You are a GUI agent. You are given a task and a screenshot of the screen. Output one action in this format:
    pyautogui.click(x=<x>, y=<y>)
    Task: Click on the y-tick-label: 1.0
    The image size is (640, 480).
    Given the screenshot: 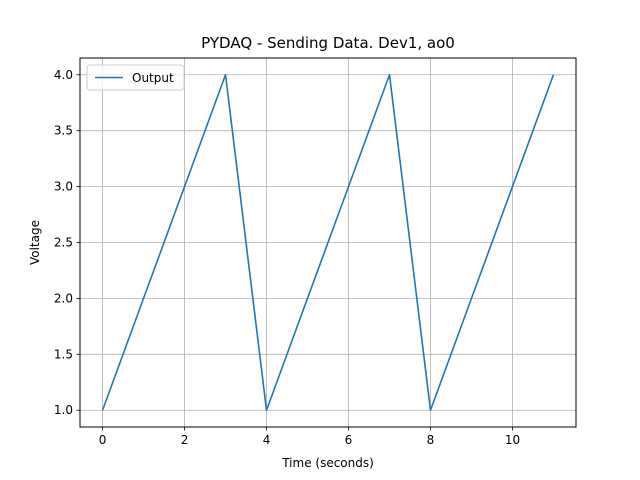 What is the action you would take?
    pyautogui.click(x=63, y=410)
    